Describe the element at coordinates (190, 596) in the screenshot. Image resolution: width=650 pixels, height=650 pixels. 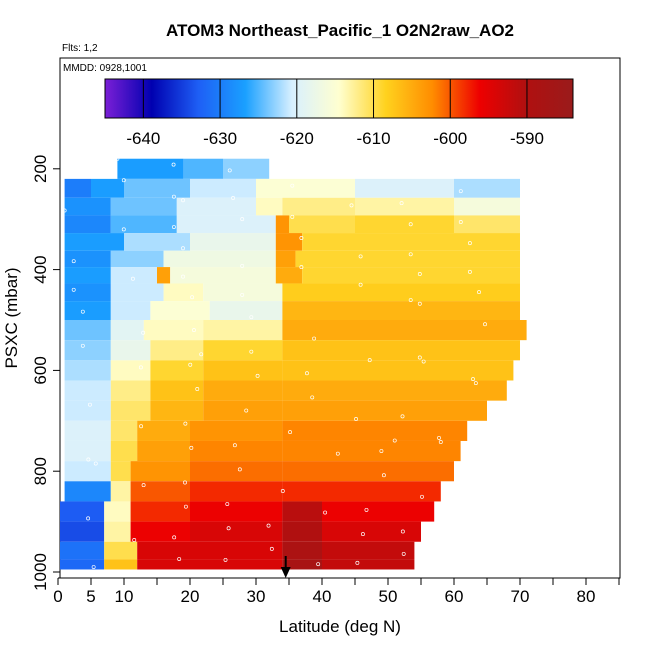
I see `x-tick-label: 20` at that location.